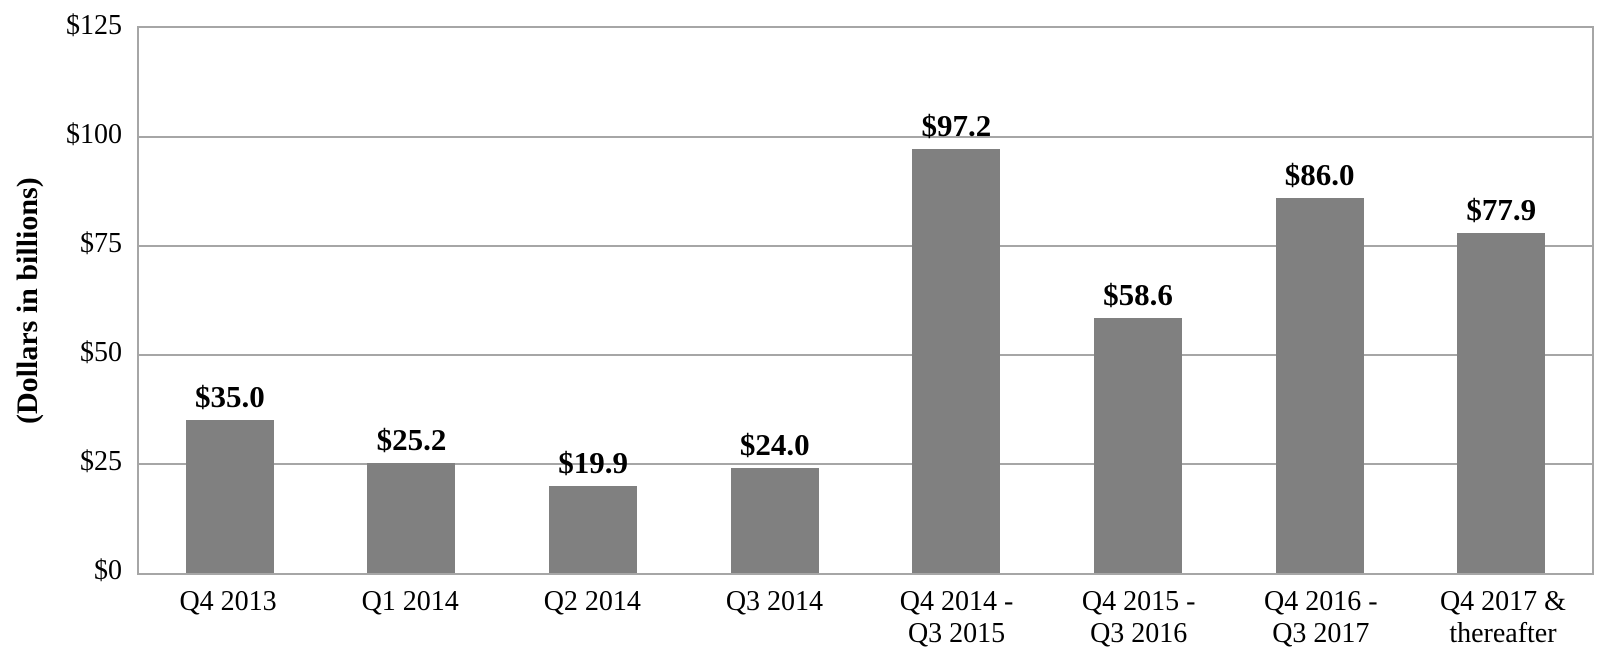 The width and height of the screenshot is (1600, 669). I want to click on bar-slot: $58.6, so click(1138, 300).